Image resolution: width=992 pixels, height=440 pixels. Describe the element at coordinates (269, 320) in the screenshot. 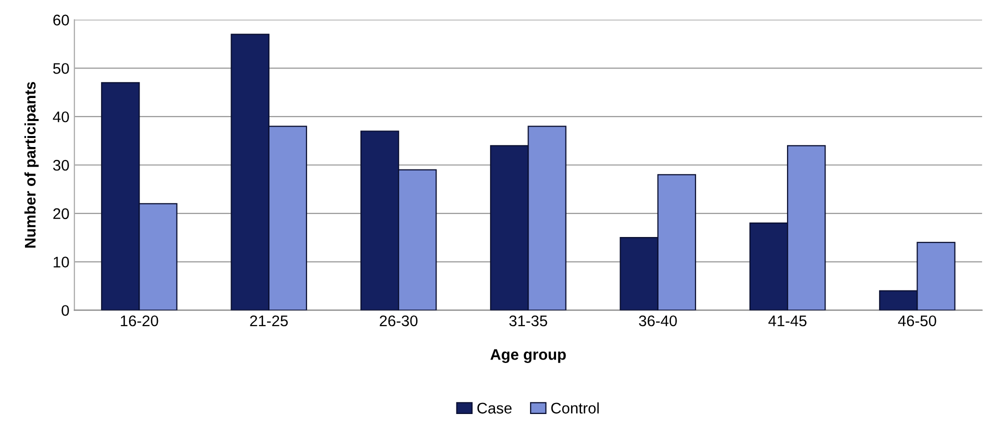

I see `x-tick-label: 21-25` at that location.